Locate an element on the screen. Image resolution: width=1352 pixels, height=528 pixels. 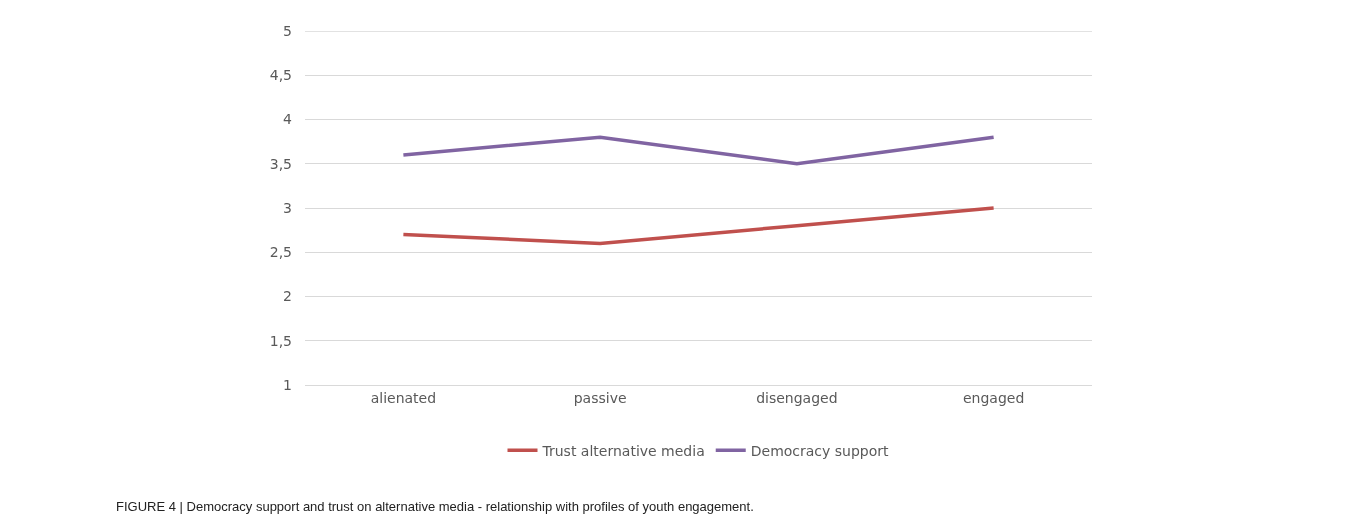
x-tick-label: disengaged is located at coordinates (797, 397).